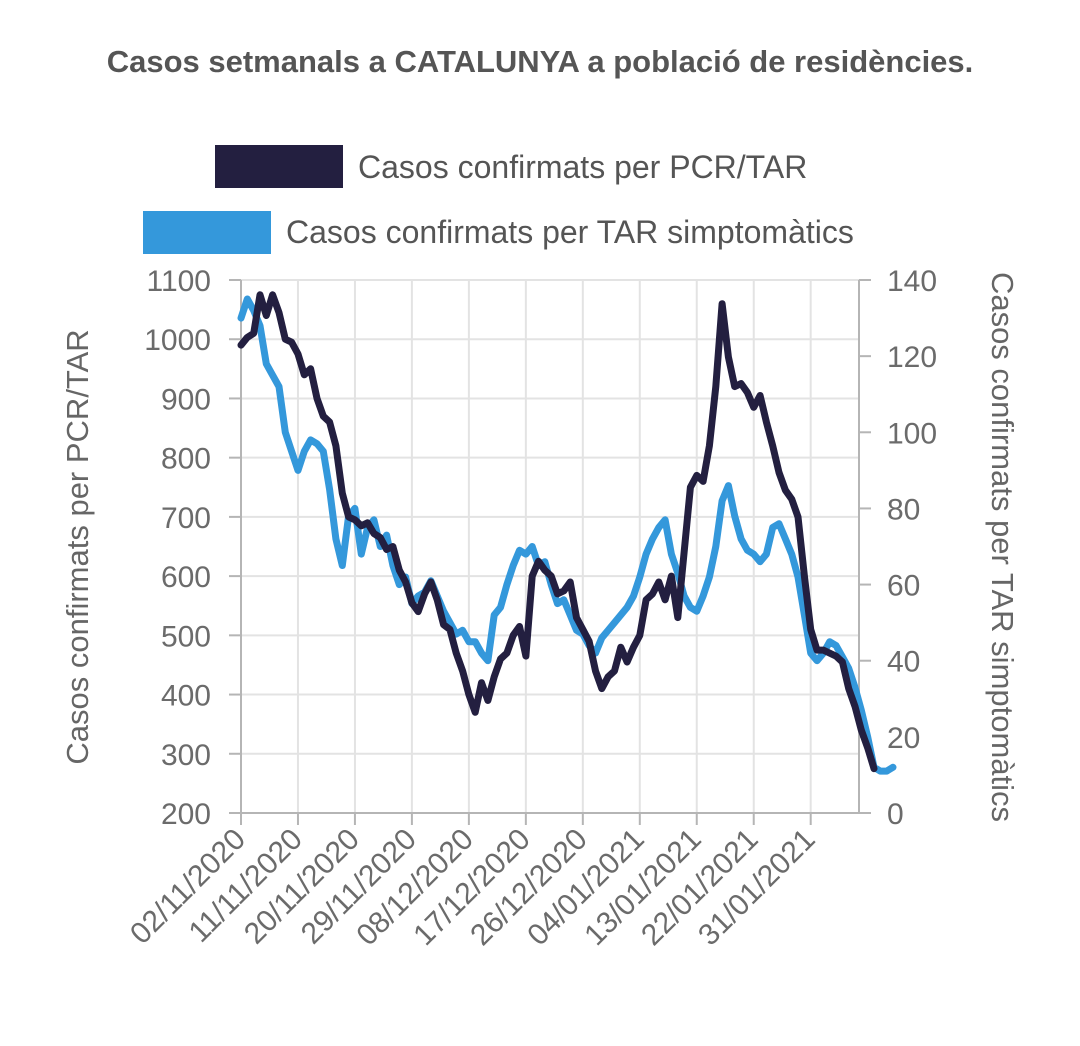 This screenshot has height=1046, width=1080. What do you see at coordinates (912, 281) in the screenshot?
I see `y-right-tick-label: 140` at bounding box center [912, 281].